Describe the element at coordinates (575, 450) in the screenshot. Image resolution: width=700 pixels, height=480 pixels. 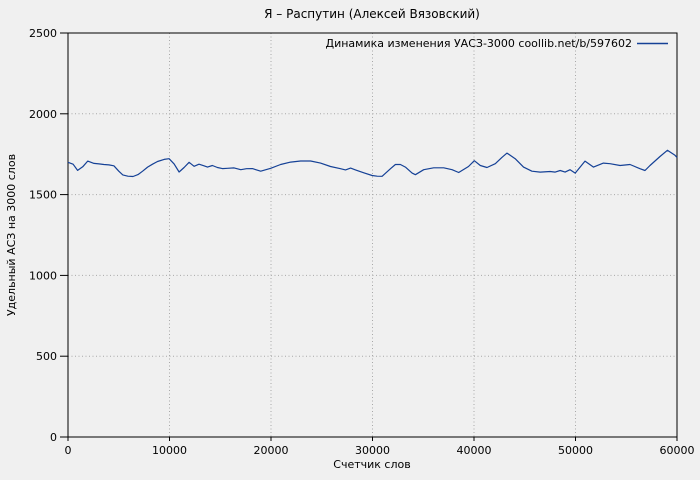
I see `x-tick-label: 50000` at that location.